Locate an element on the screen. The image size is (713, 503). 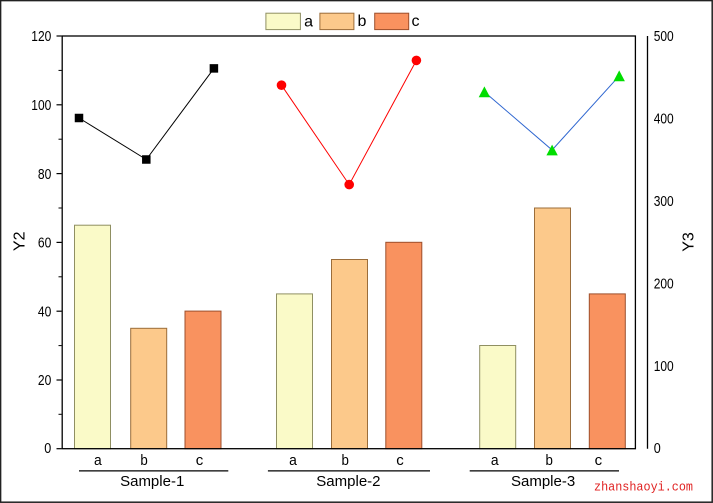
svg-text: 60 is located at coordinates (44, 244).